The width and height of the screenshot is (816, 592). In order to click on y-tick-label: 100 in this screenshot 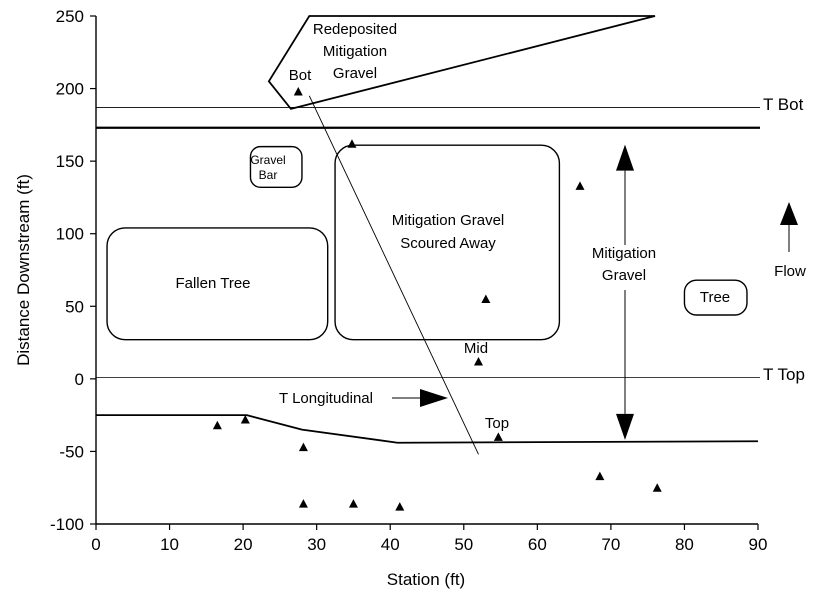, I will do `click(70, 234)`.